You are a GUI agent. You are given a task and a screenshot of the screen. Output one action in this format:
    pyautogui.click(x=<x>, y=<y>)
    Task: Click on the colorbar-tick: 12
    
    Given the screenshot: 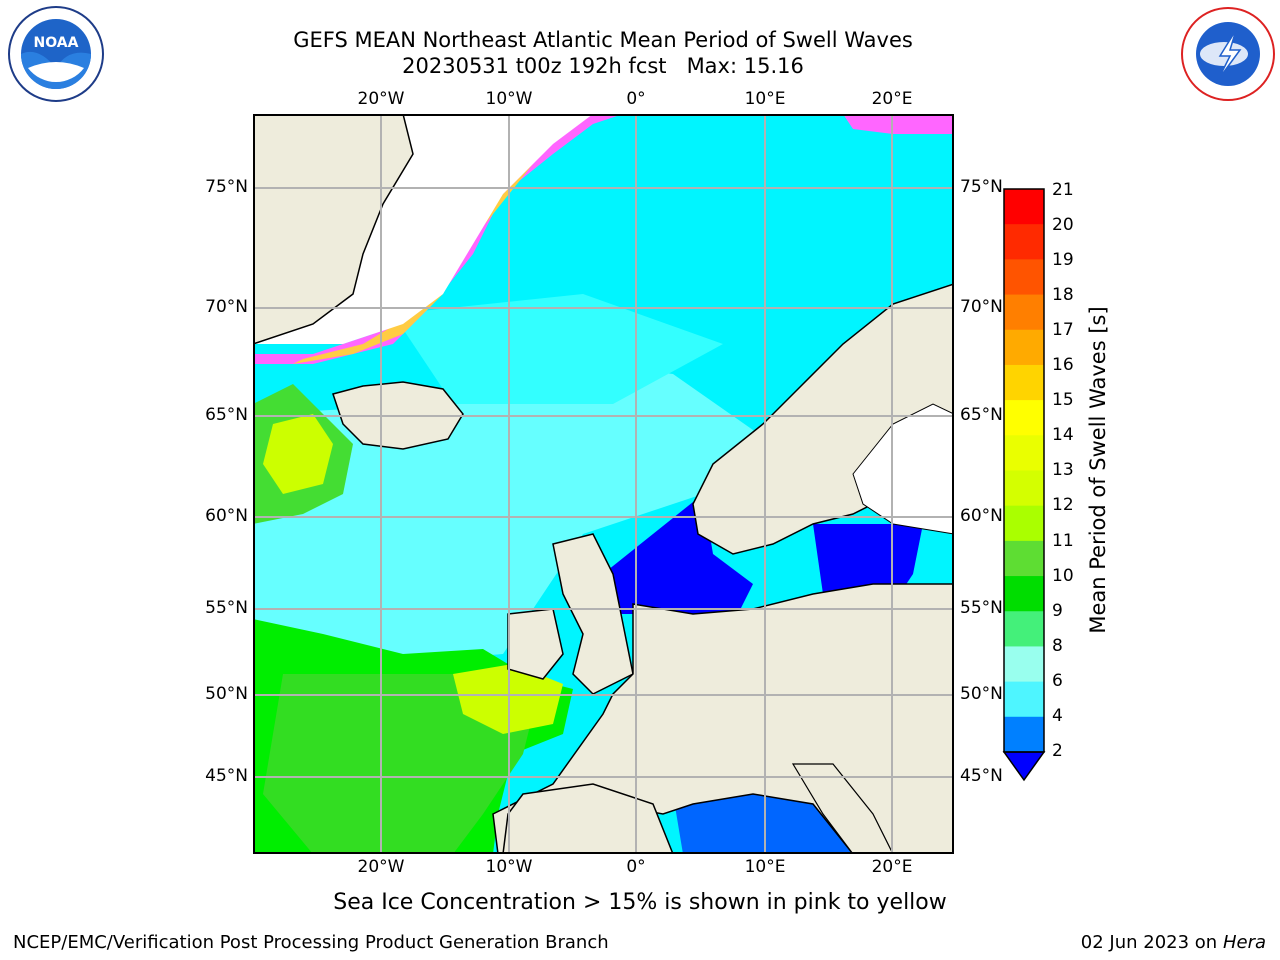 What is the action you would take?
    pyautogui.click(x=1063, y=505)
    